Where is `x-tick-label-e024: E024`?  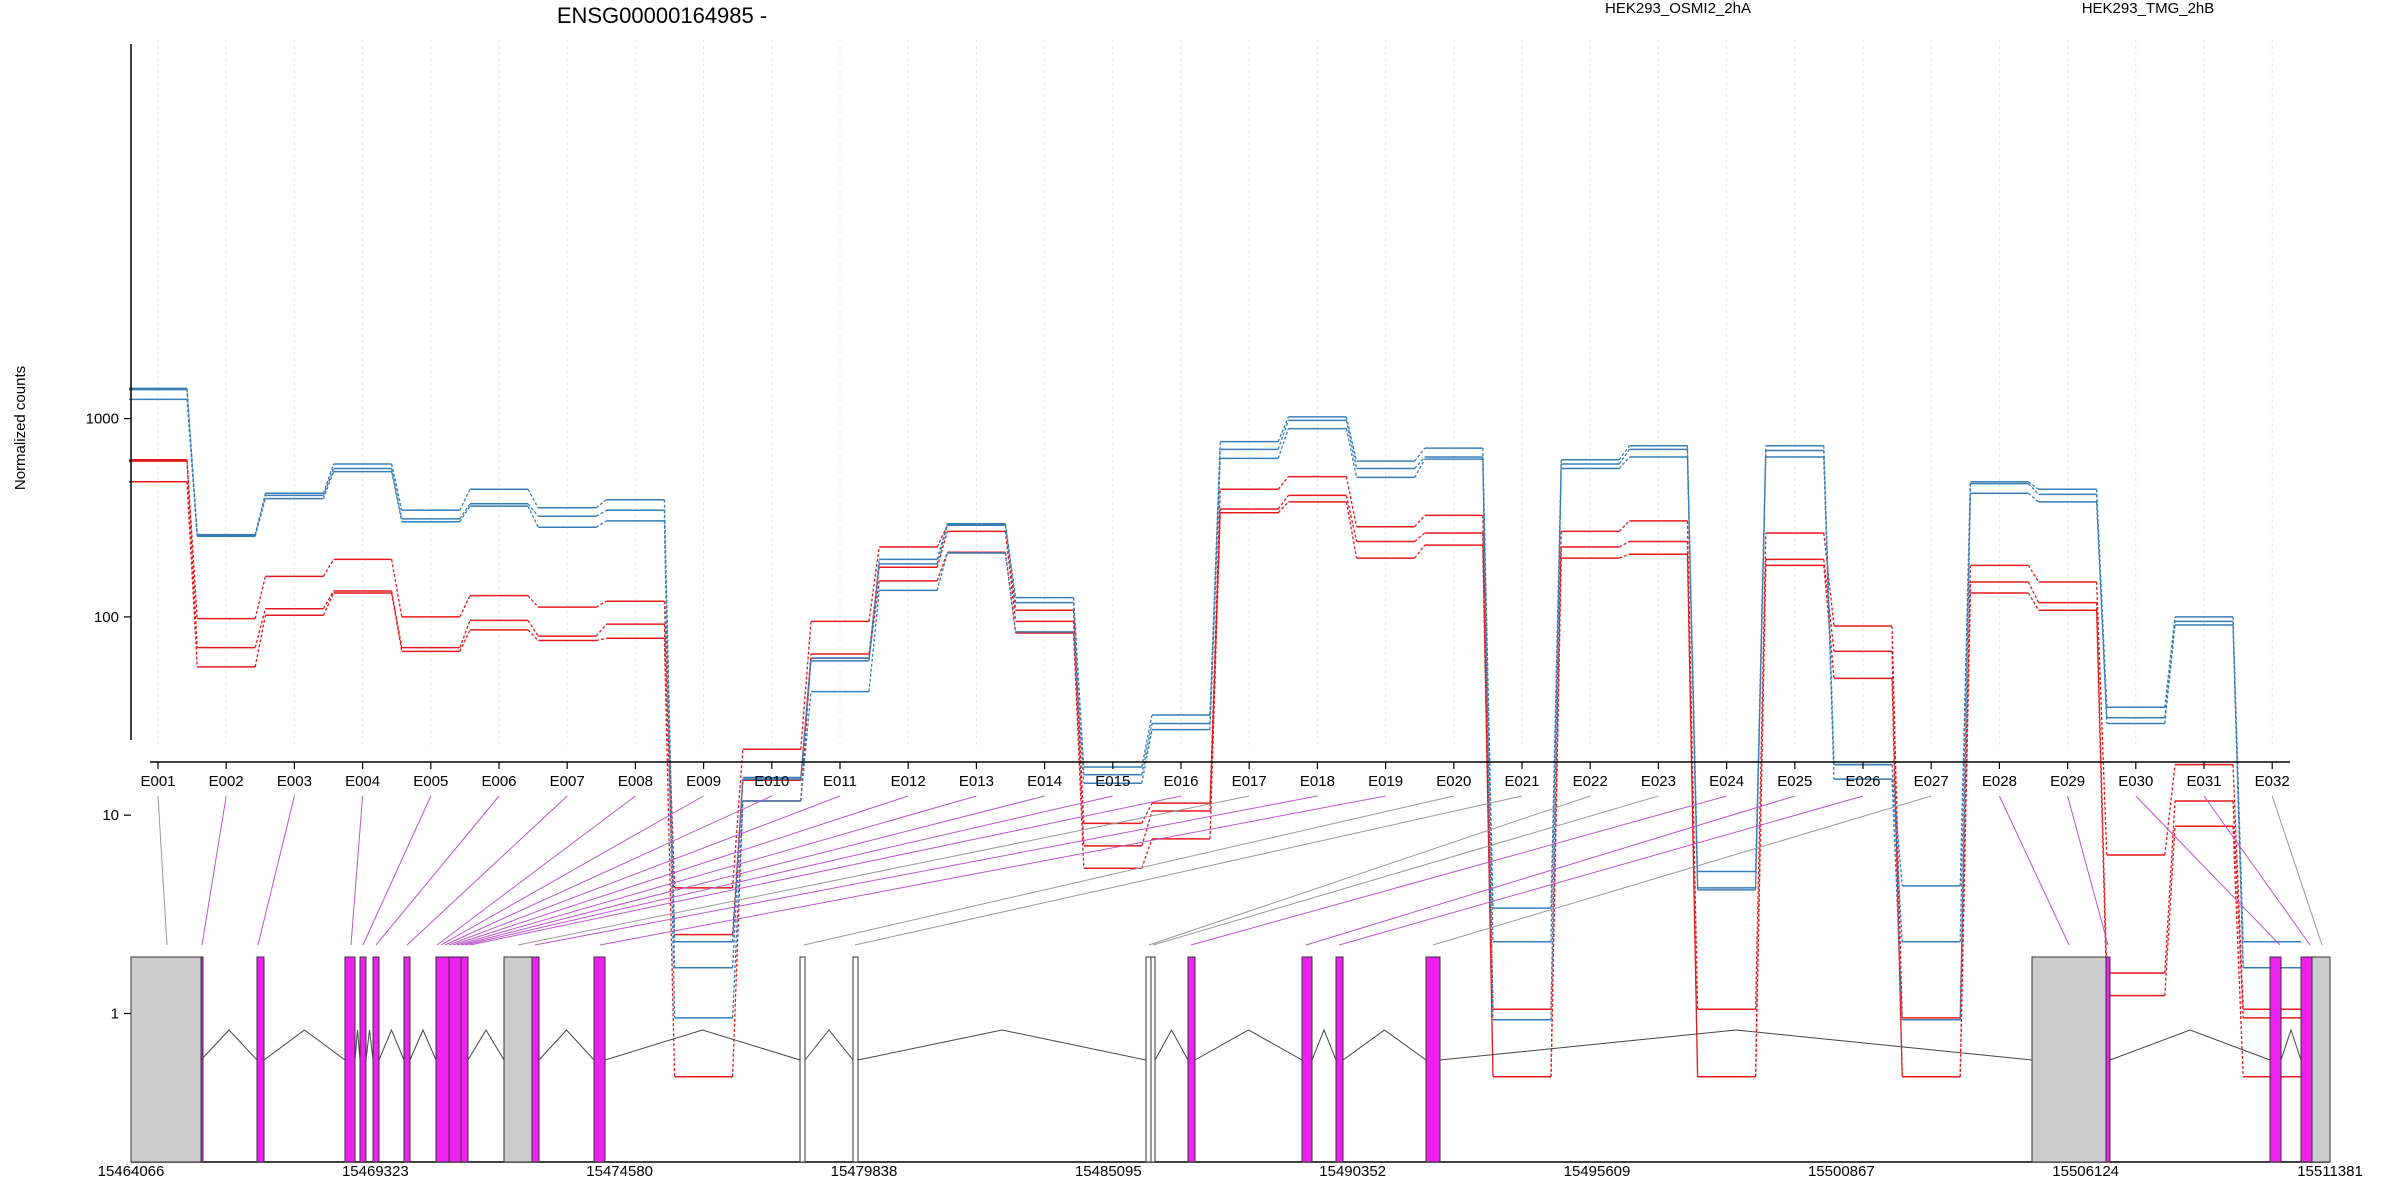
x-tick-label-e024: E024 is located at coordinates (1726, 781).